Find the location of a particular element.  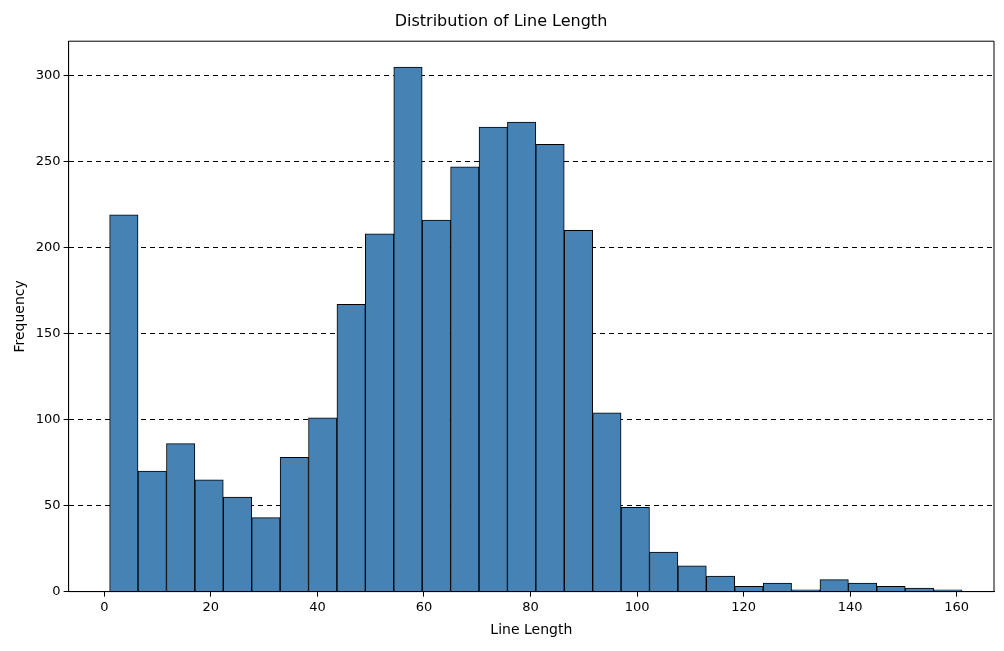

y-tick-label: 300 is located at coordinates (48, 74).